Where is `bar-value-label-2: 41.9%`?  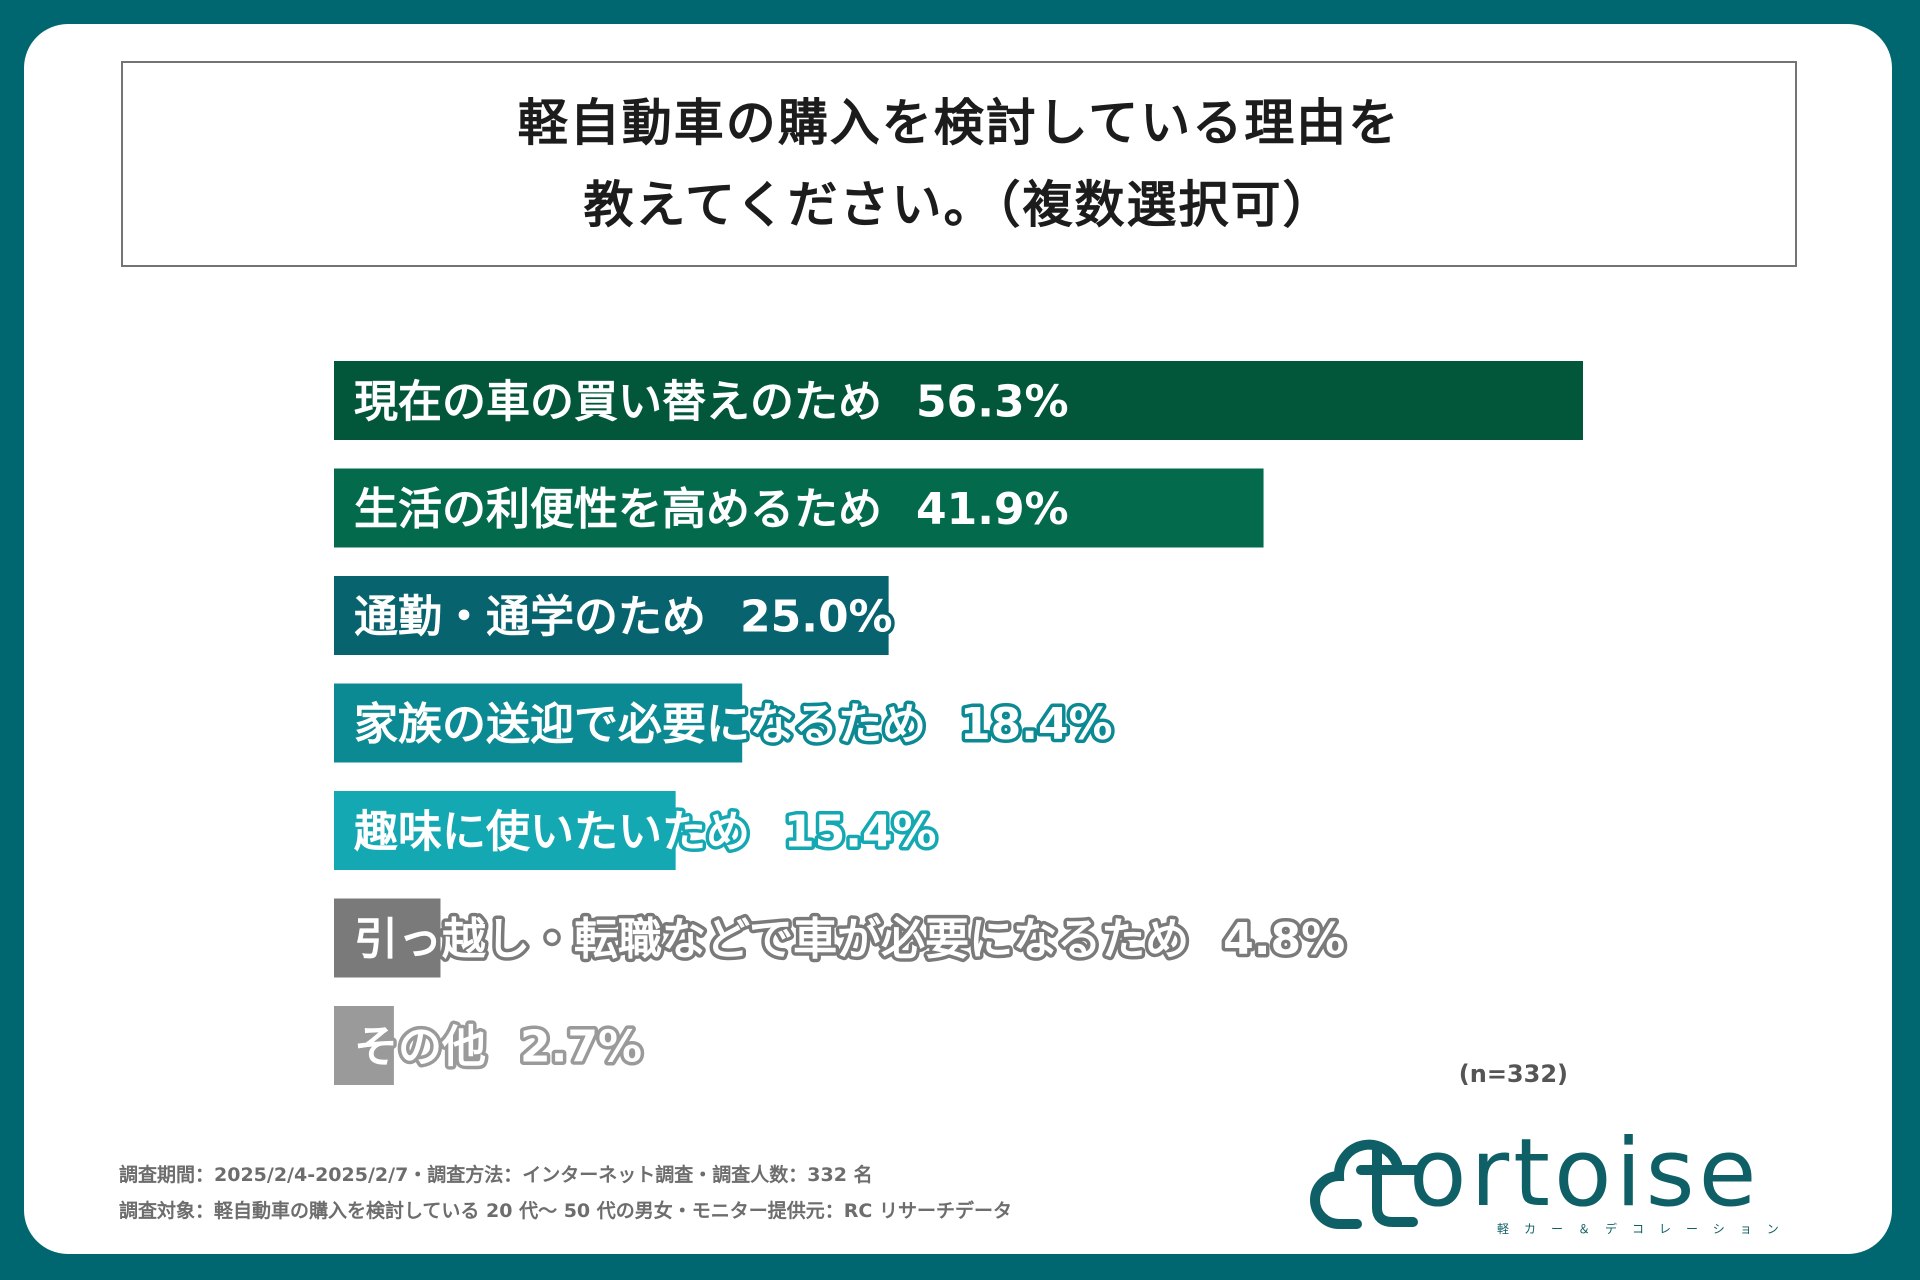
bar-value-label-2: 41.9% is located at coordinates (992, 509).